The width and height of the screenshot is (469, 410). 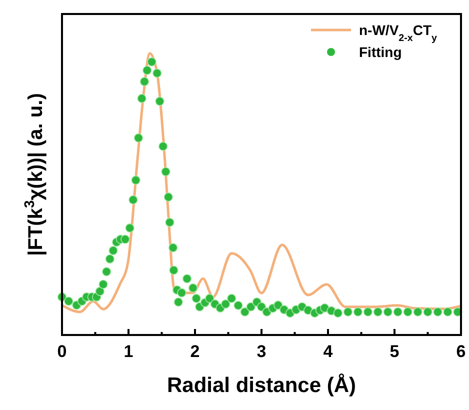 I want to click on x-tick-label: 0, so click(x=62, y=351).